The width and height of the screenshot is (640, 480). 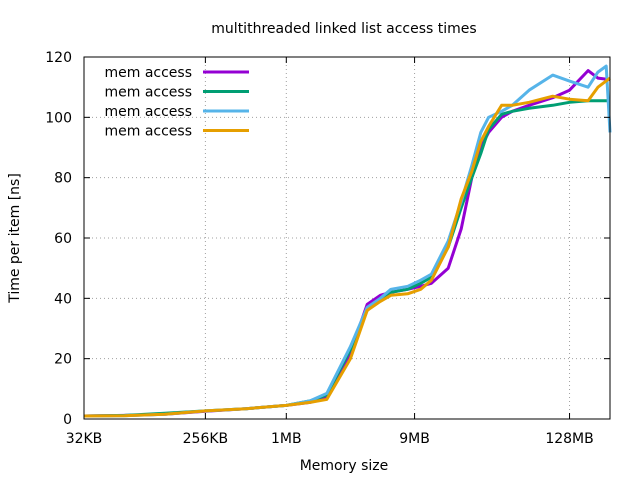 I want to click on y-tick-label: 60, so click(x=63, y=239).